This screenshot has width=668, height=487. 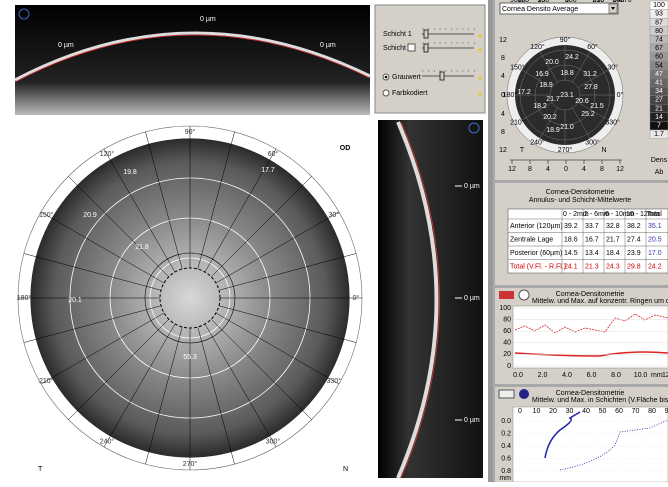 What do you see at coordinates (612, 122) in the screenshot?
I see `angle-label: 330°` at bounding box center [612, 122].